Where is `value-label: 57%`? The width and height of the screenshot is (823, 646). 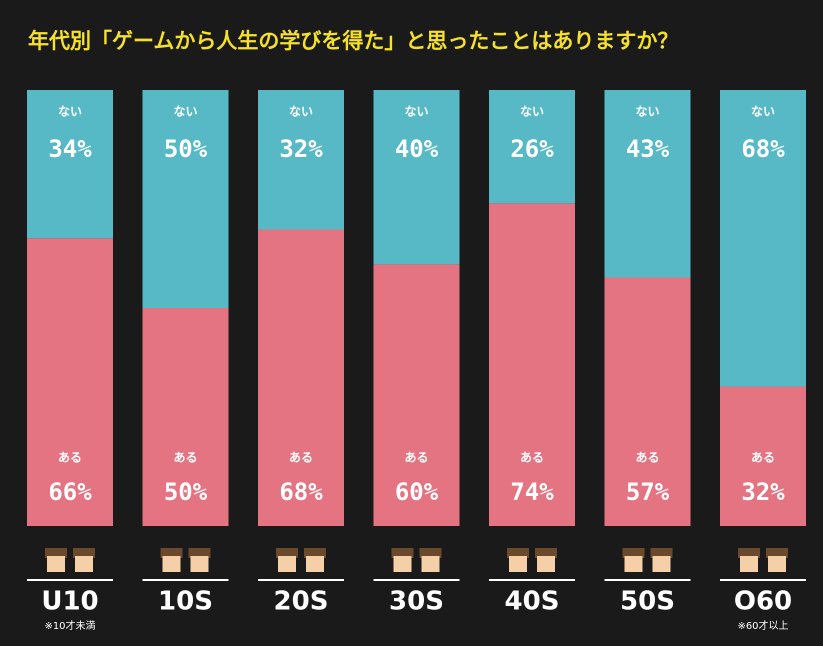
value-label: 57% is located at coordinates (648, 492).